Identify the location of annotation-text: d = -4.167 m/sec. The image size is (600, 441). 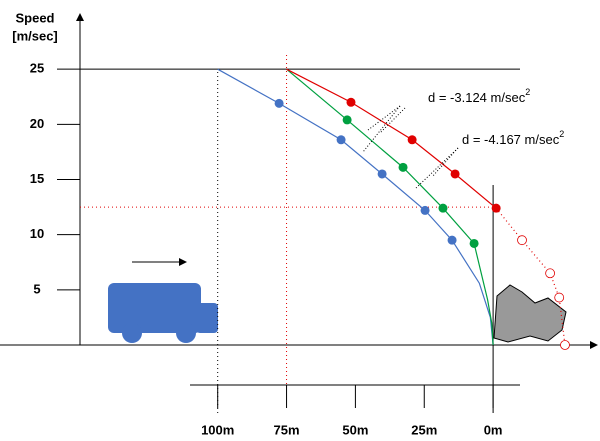
(511, 139).